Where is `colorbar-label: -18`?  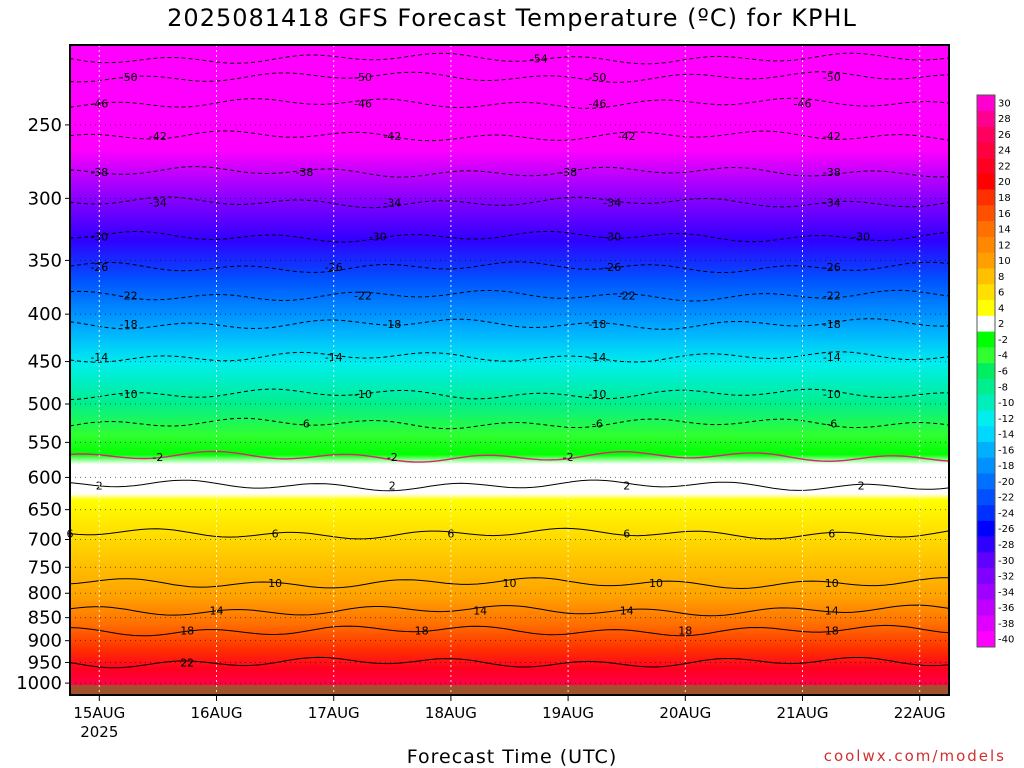 colorbar-label: -18 is located at coordinates (1006, 466).